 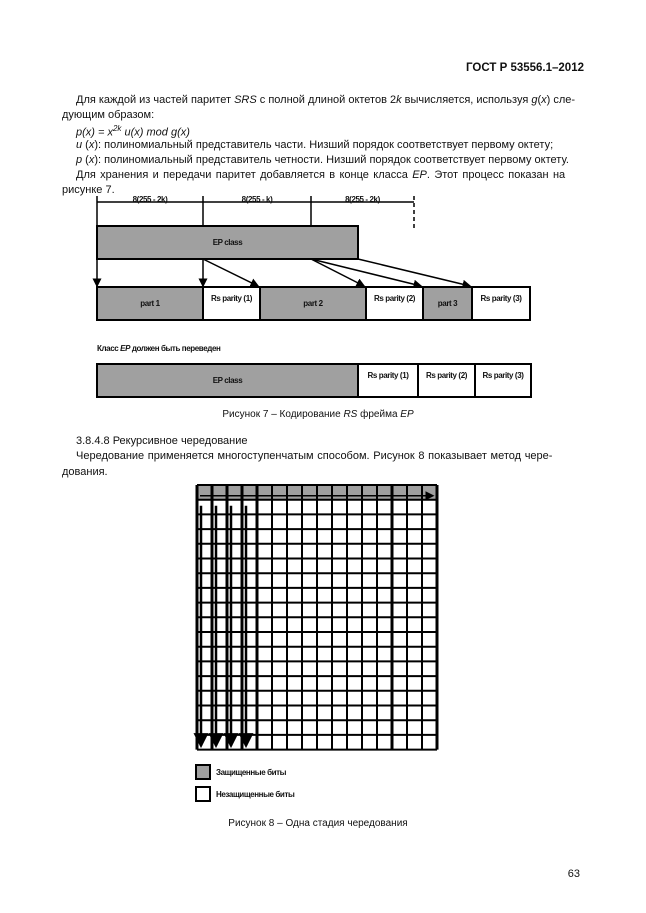 What do you see at coordinates (313, 303) in the screenshot?
I see `part-box: part 2` at bounding box center [313, 303].